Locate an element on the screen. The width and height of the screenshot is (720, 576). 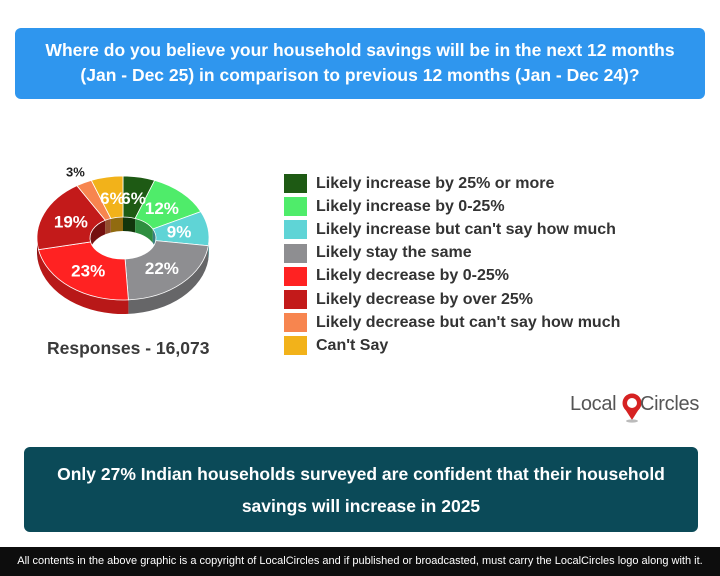
legend-label: Likely decrease but can't say how much is located at coordinates (468, 322).